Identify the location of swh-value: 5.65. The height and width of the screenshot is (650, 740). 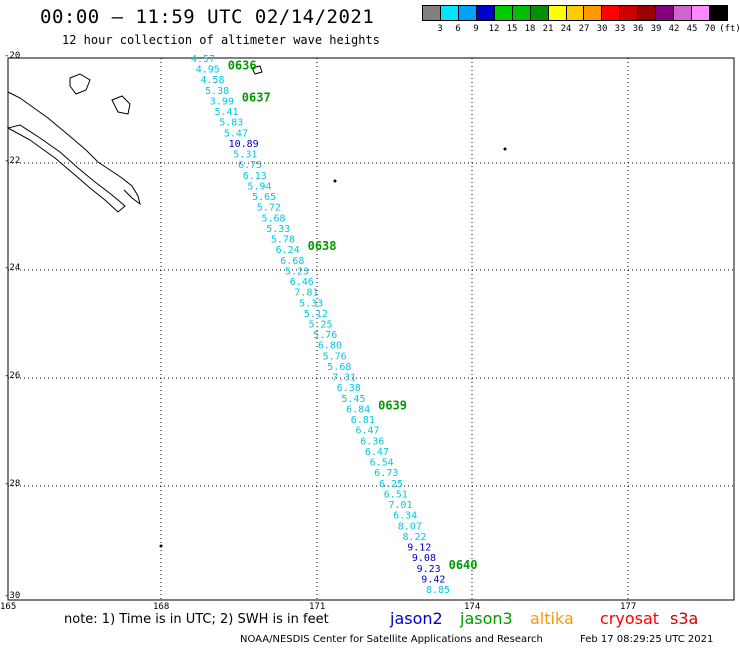
(264, 197).